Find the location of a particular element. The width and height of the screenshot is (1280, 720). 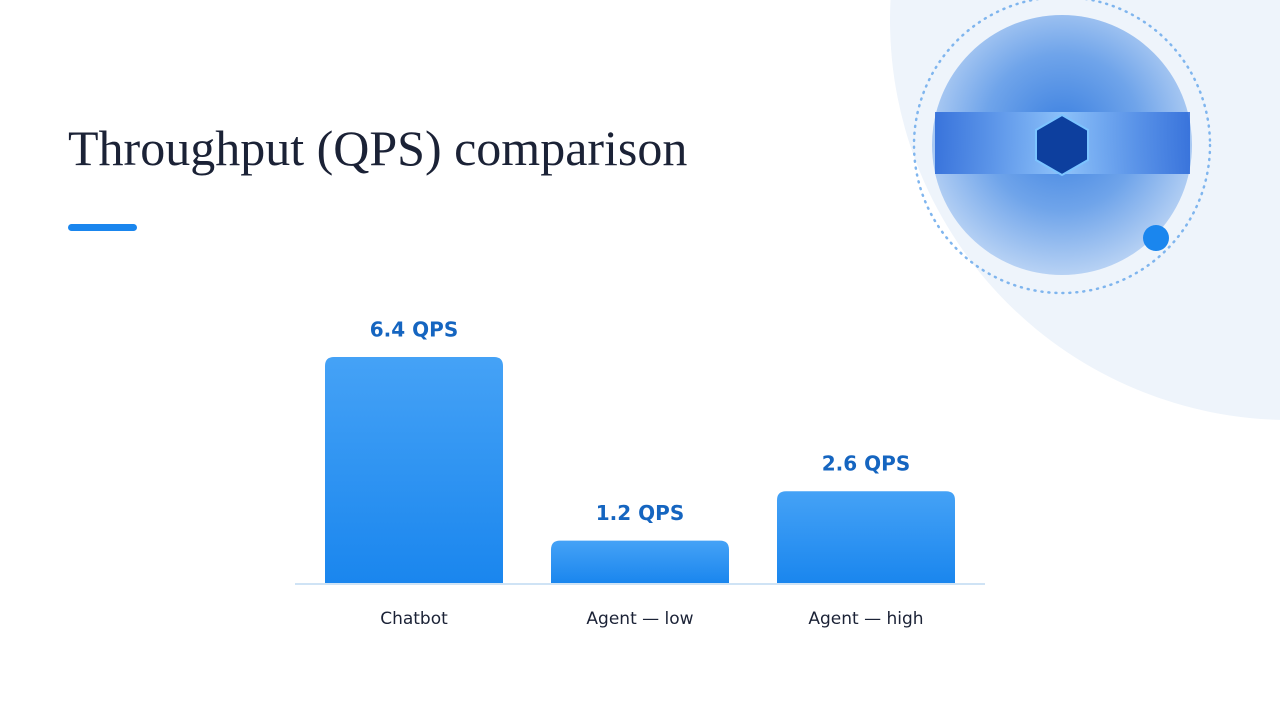

x-tick-label: Chatbot is located at coordinates (414, 619).